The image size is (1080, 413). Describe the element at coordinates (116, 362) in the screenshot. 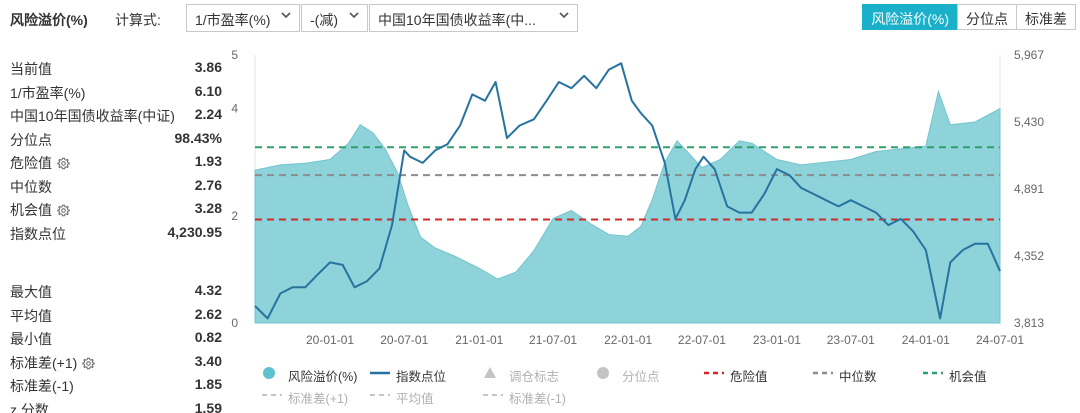

I see `stat-row-std-plus: 标准差(+1) 3.40` at that location.